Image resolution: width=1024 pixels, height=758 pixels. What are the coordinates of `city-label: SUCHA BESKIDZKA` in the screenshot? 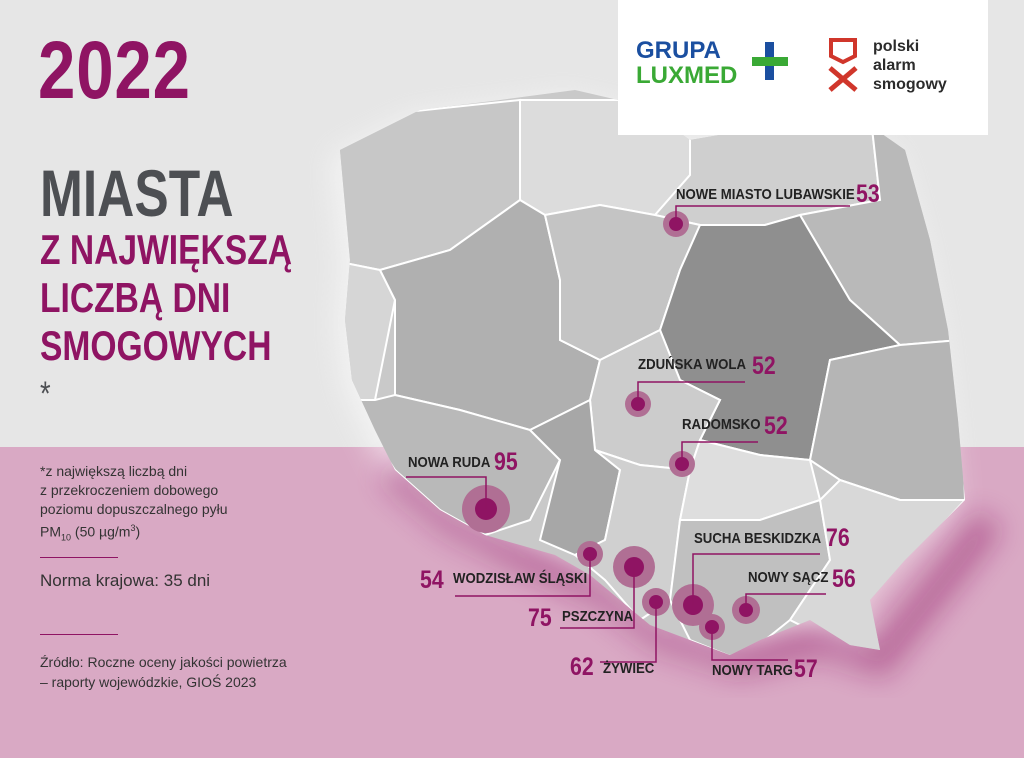 It's located at (758, 538).